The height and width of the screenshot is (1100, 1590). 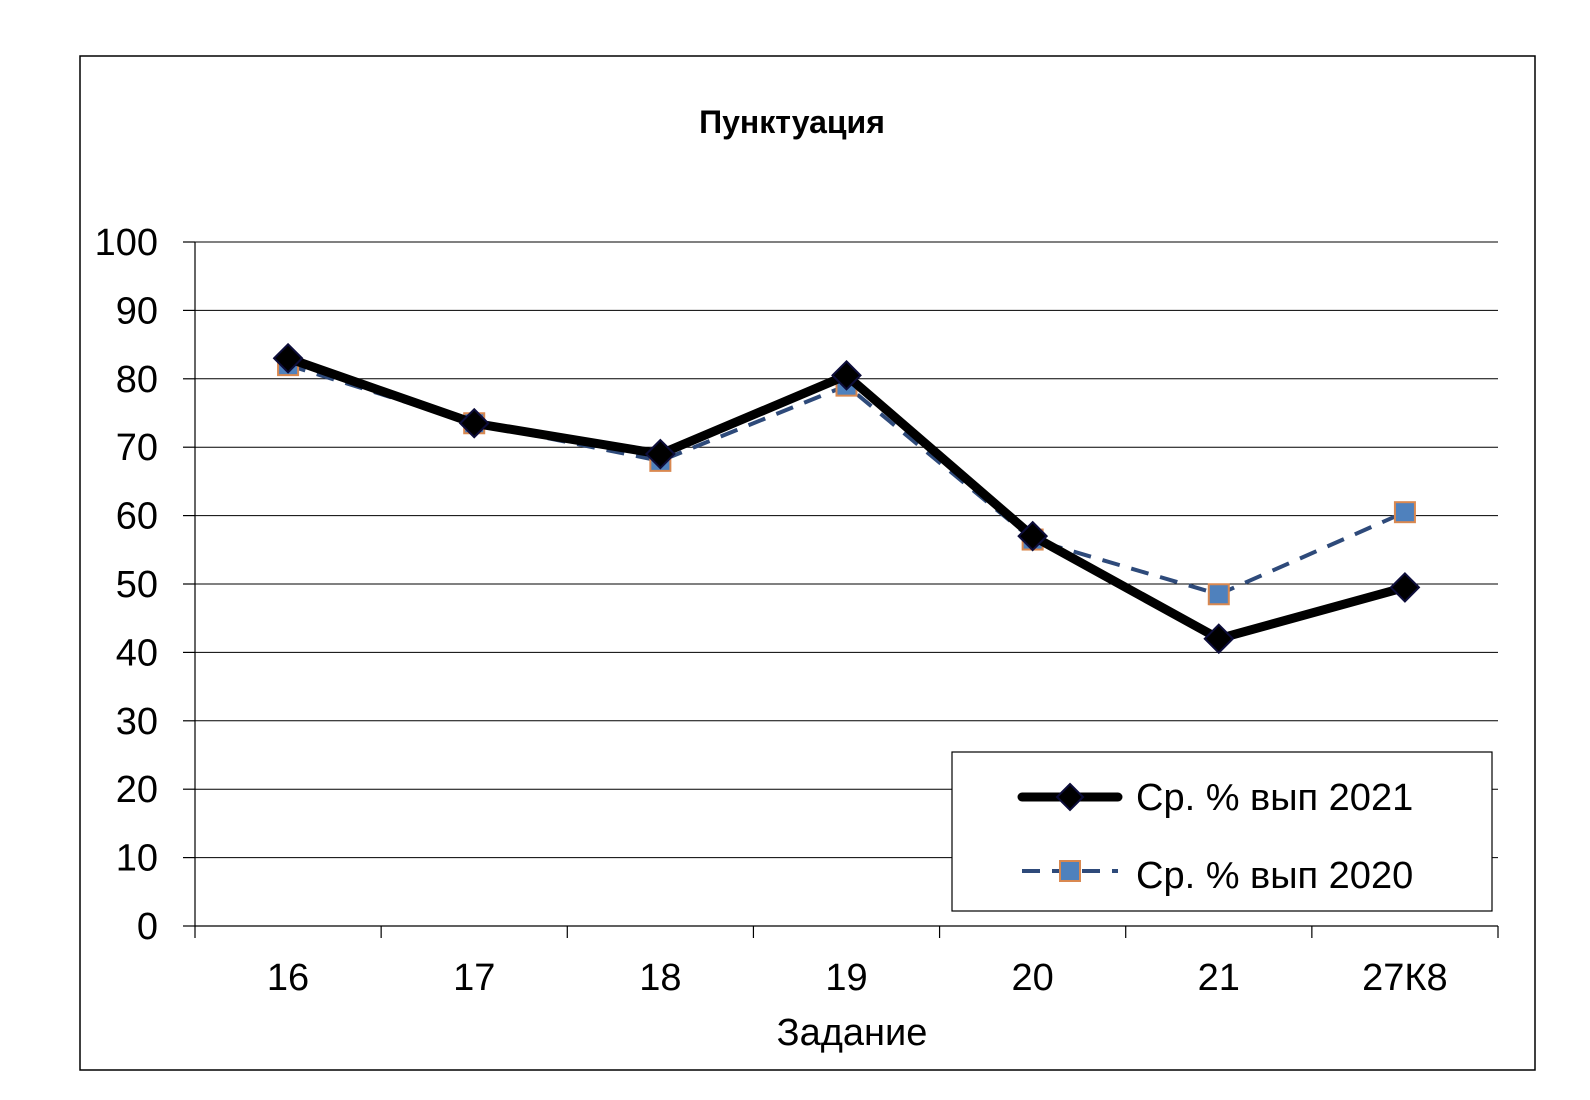 I want to click on x-tick-label: 17, so click(x=474, y=978).